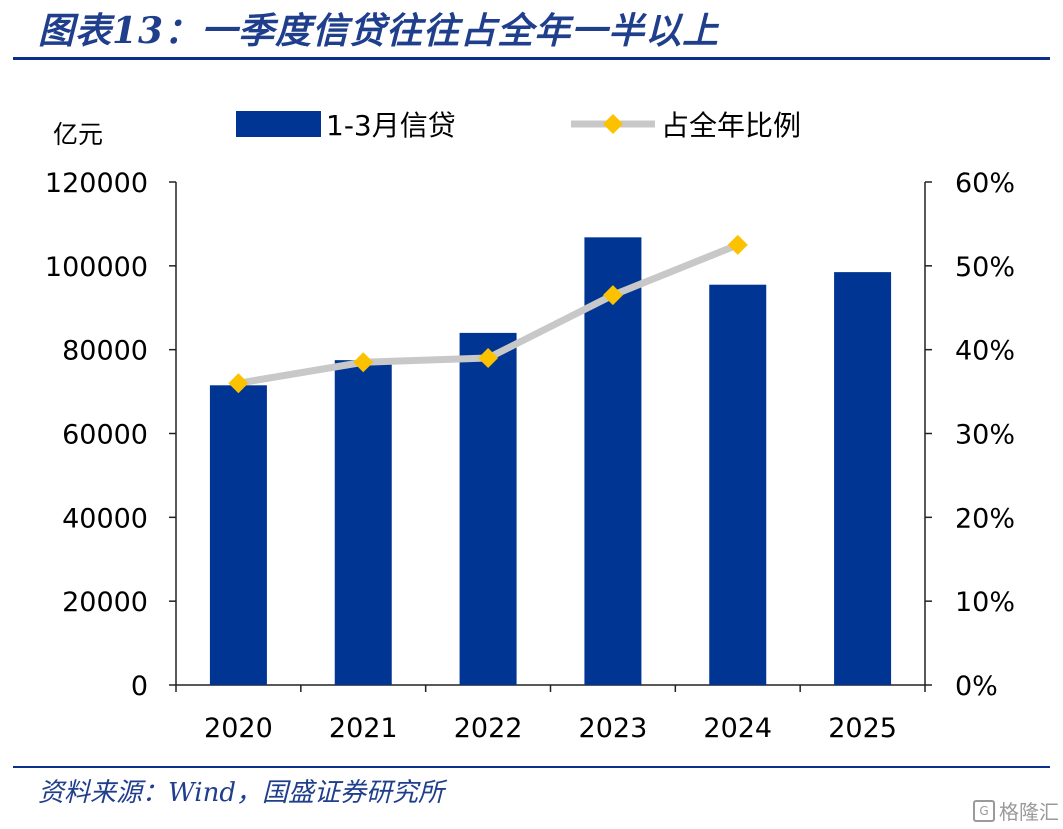 The image size is (1063, 829). I want to click on x-tick-label: 2021, so click(363, 728).